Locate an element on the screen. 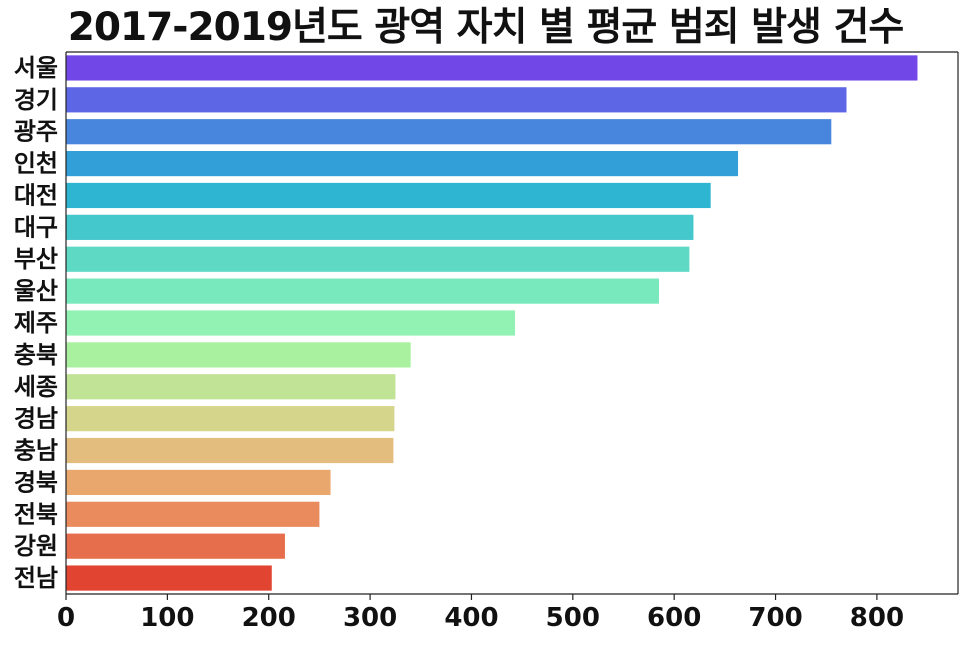  x-tick-label: 400 is located at coordinates (471, 618).